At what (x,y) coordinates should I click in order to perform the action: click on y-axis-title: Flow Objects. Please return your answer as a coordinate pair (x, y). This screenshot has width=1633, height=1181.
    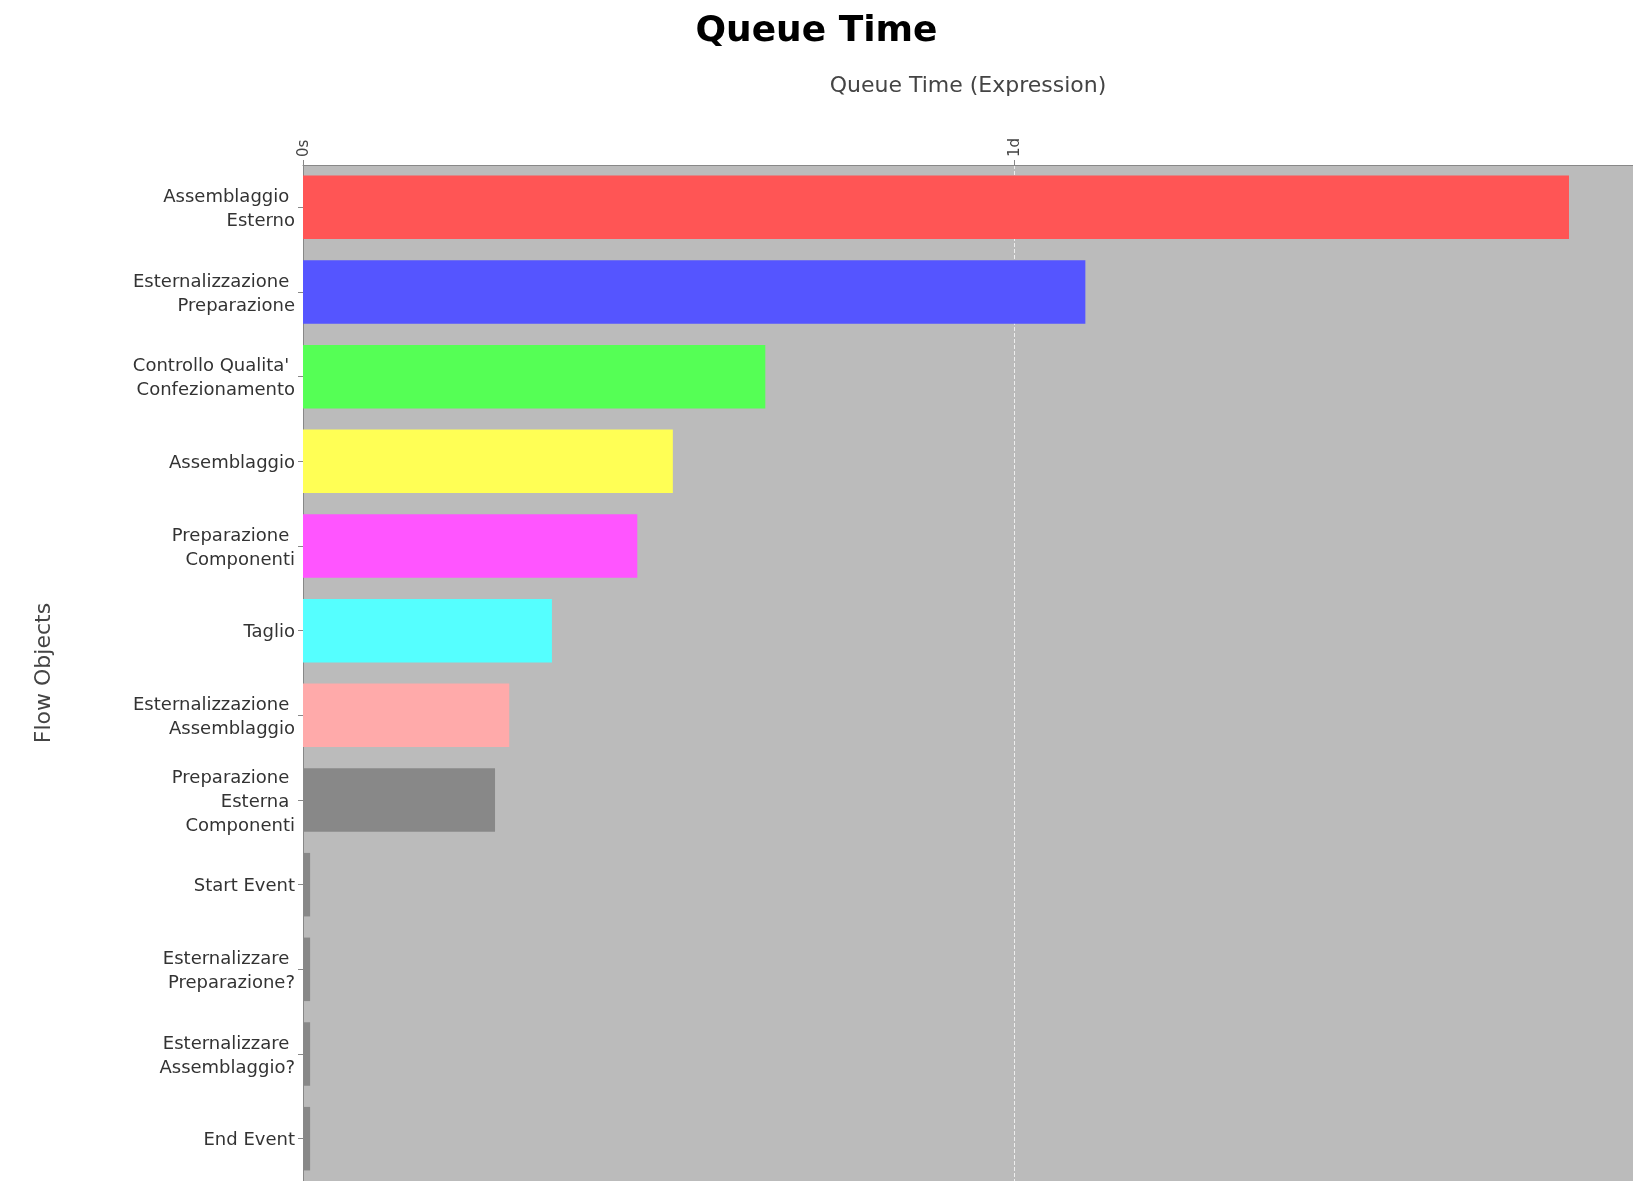
    Looking at the image, I should click on (42, 673).